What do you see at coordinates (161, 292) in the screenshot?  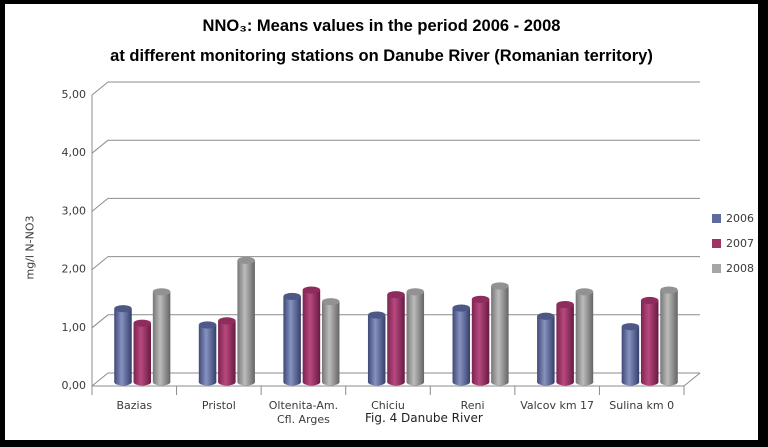 I see `bar-cap-2008-bazias` at bounding box center [161, 292].